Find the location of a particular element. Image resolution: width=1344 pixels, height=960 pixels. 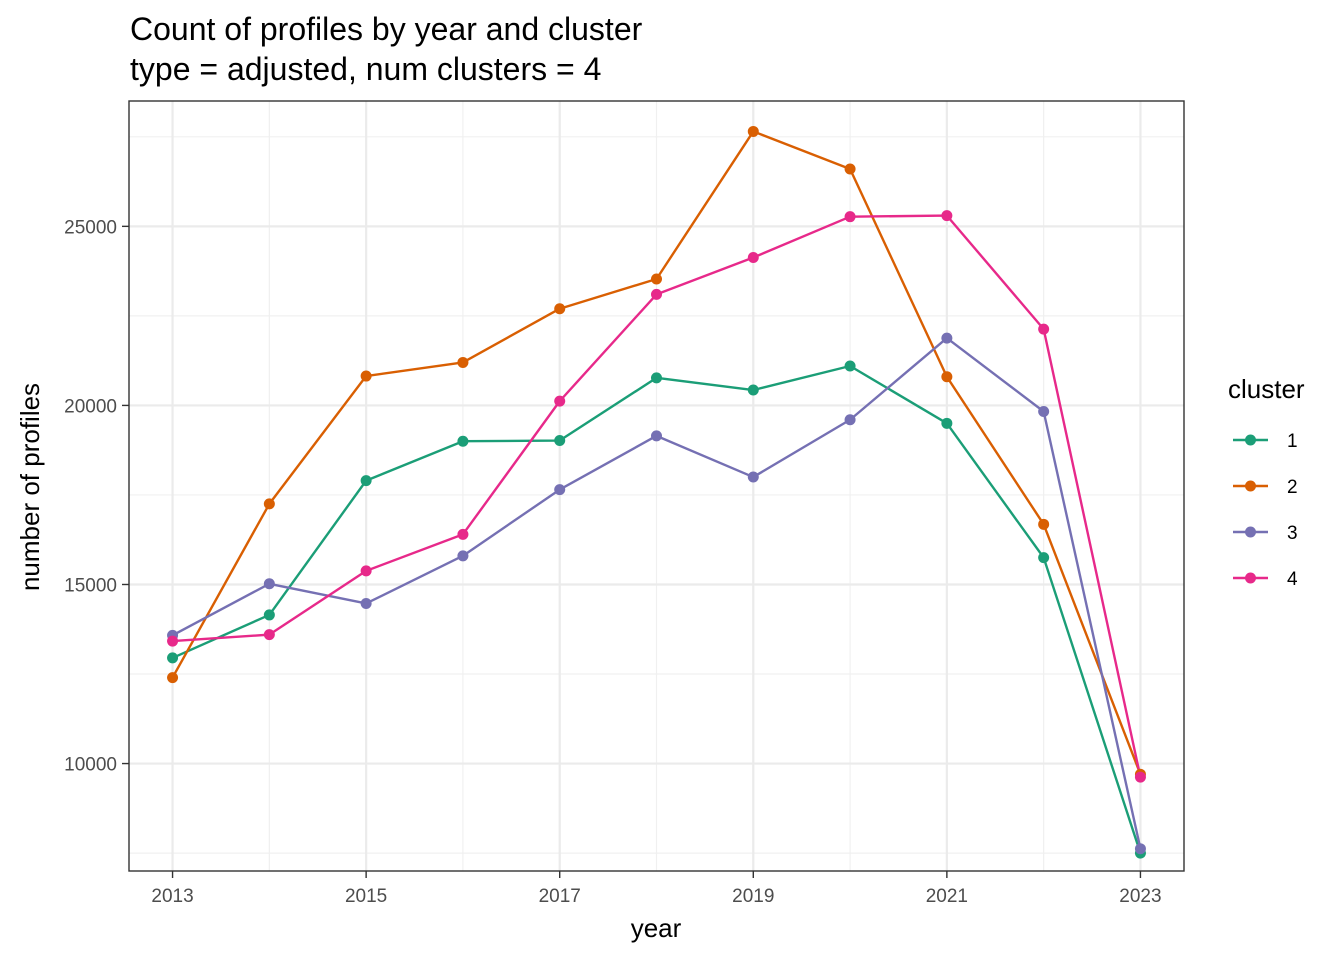

data-point-4-2017 is located at coordinates (560, 401).